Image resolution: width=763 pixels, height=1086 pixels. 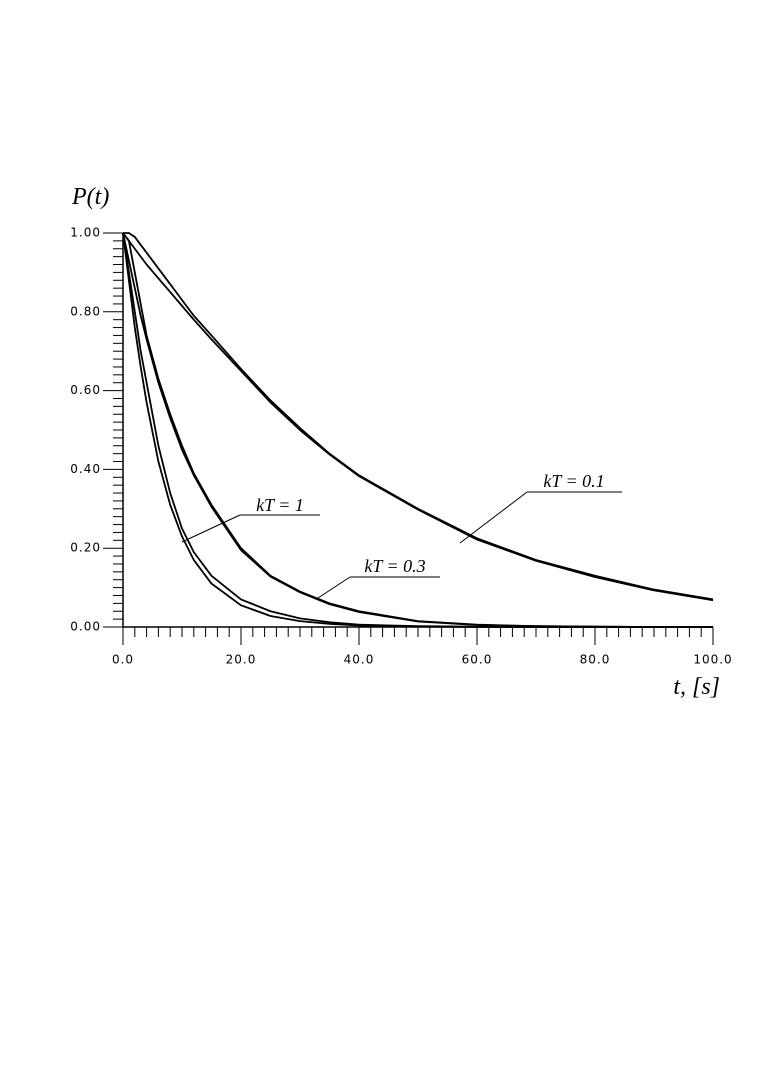 What do you see at coordinates (85, 311) in the screenshot?
I see `y-tick-label: 0.80` at bounding box center [85, 311].